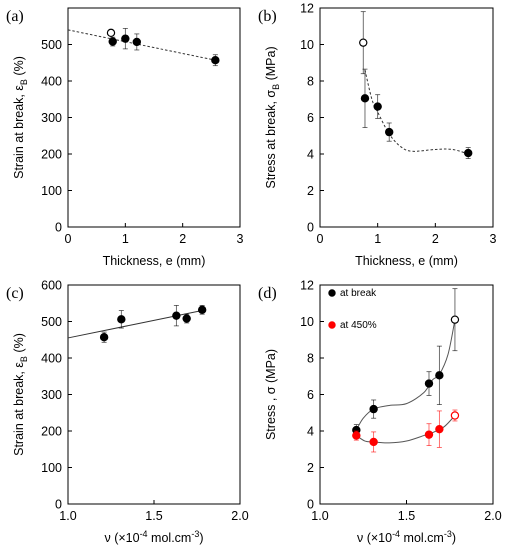 The image size is (510, 550). I want to click on y-axis-label-main: Stress , σ (MPa), so click(271, 394).